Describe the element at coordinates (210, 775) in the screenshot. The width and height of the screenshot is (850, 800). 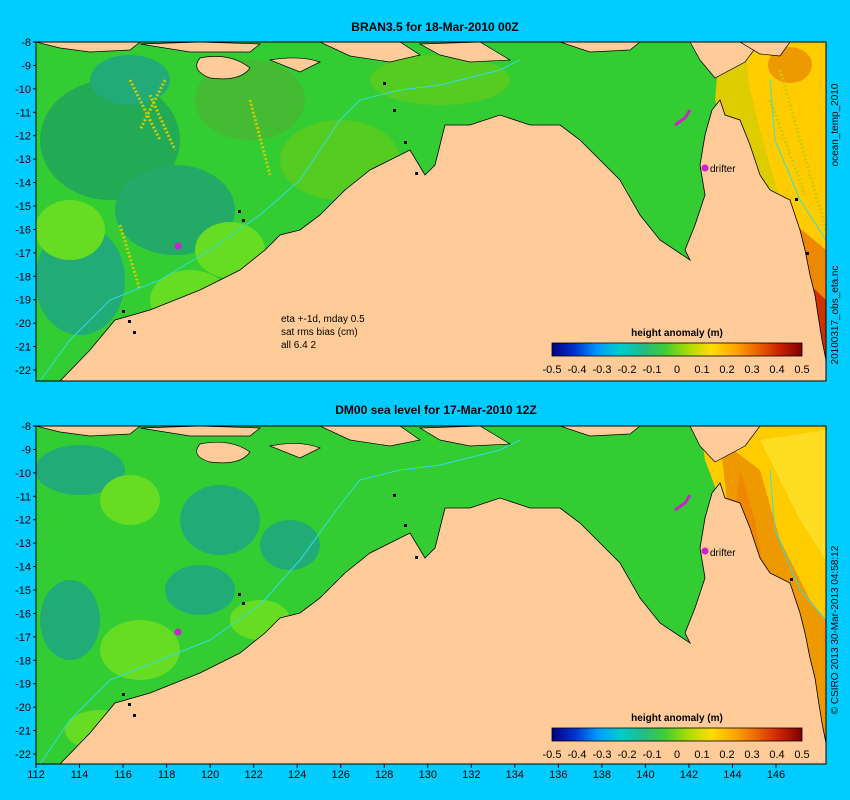
I see `x-tick-label: 120` at that location.